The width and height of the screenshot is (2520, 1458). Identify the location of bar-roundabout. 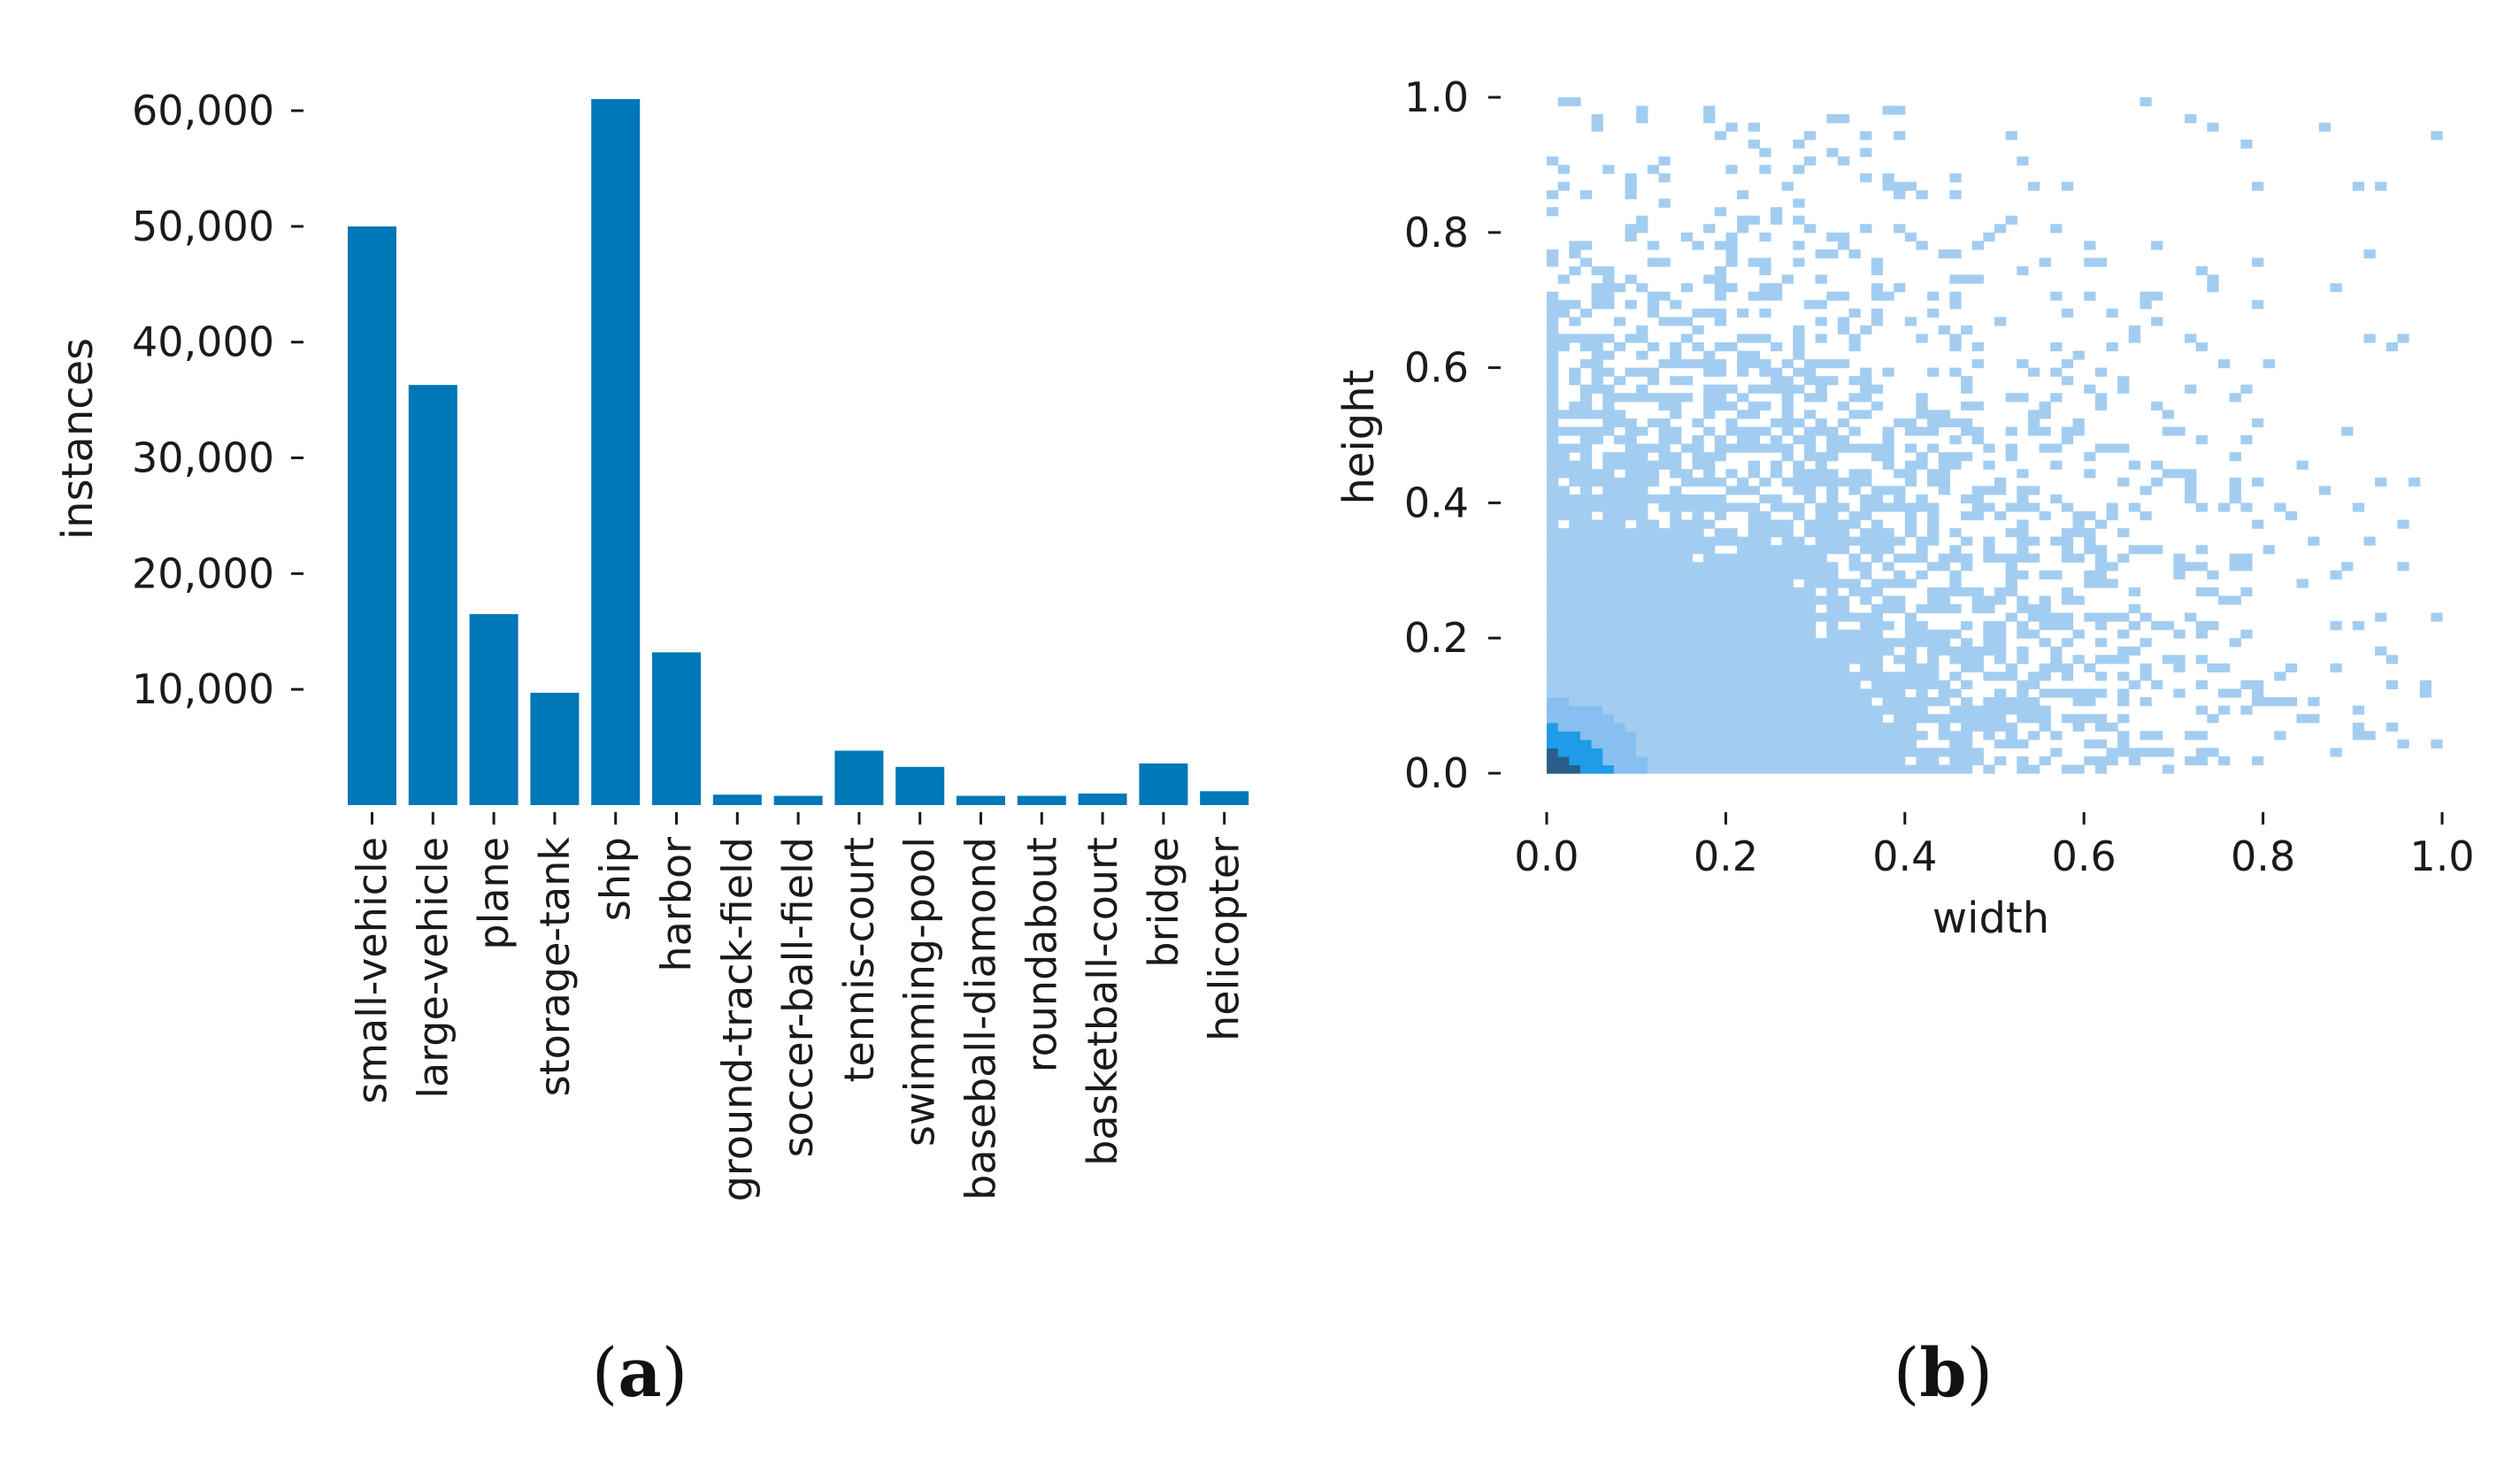
(1041, 800).